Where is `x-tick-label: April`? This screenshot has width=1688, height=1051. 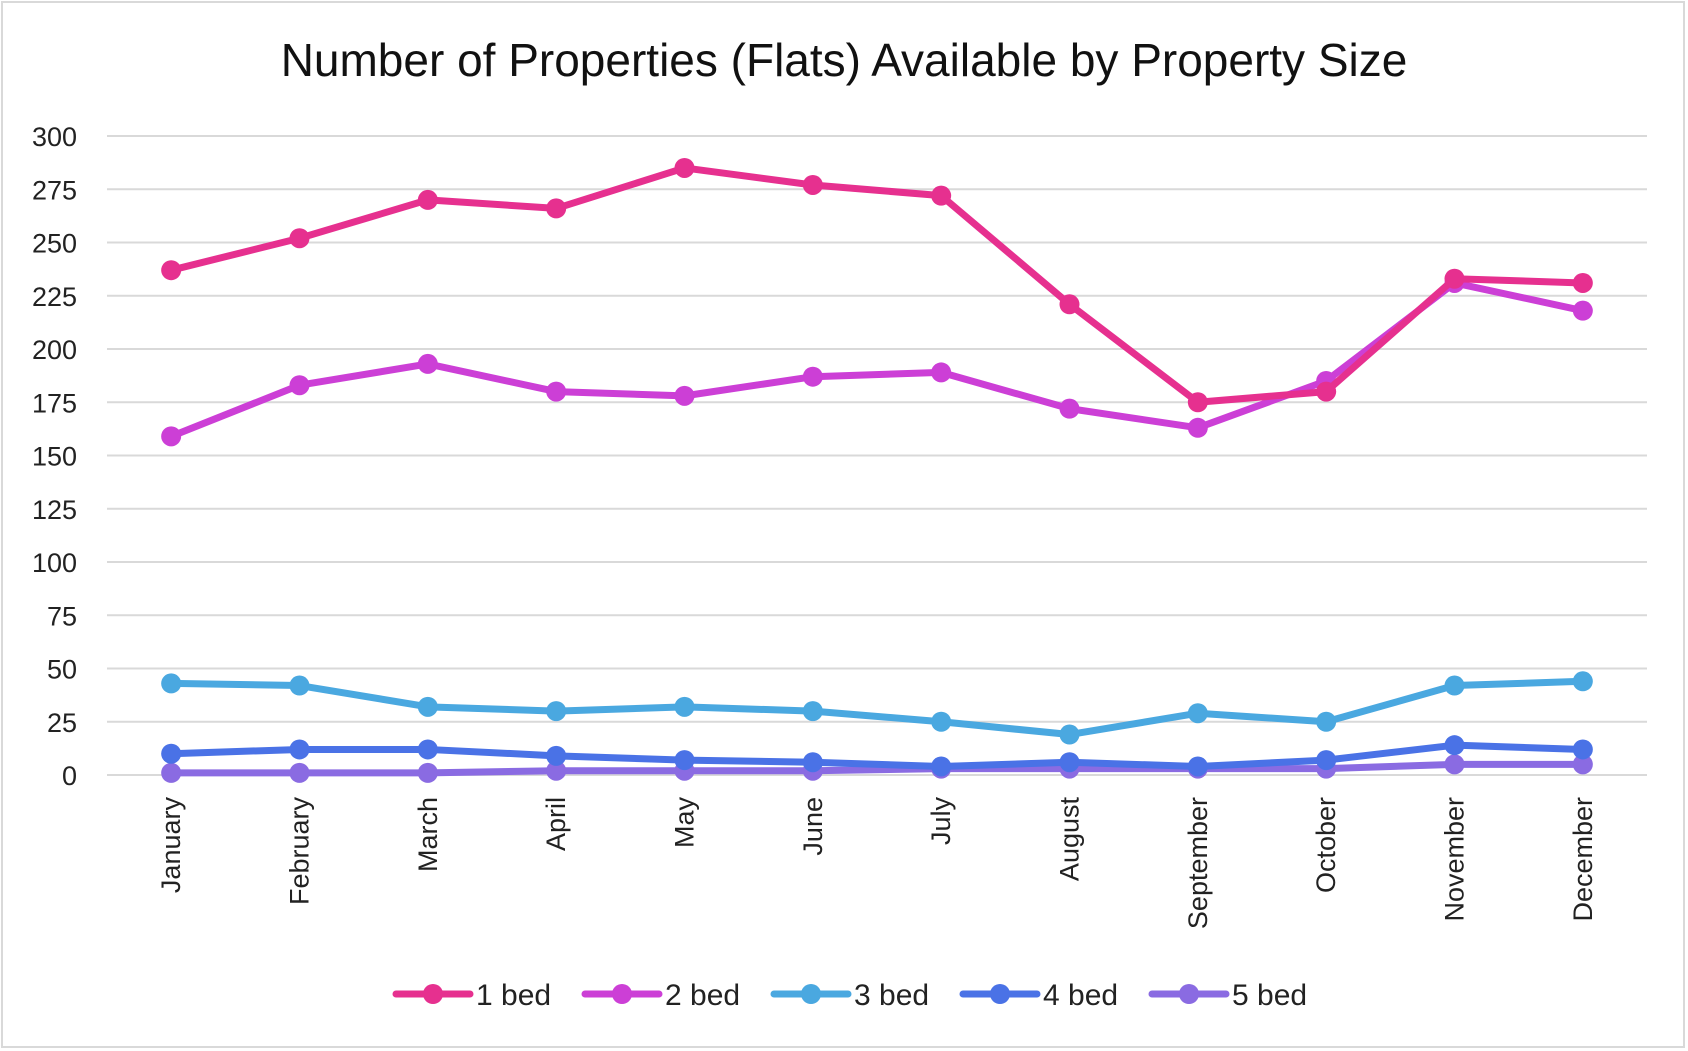
x-tick-label: April is located at coordinates (556, 824).